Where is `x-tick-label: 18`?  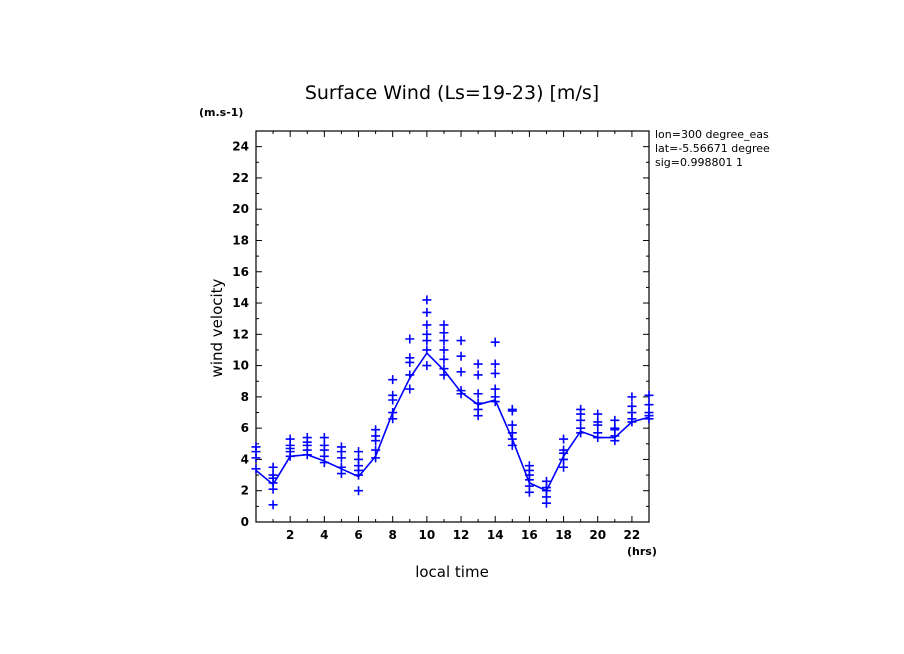
x-tick-label: 18 is located at coordinates (563, 535).